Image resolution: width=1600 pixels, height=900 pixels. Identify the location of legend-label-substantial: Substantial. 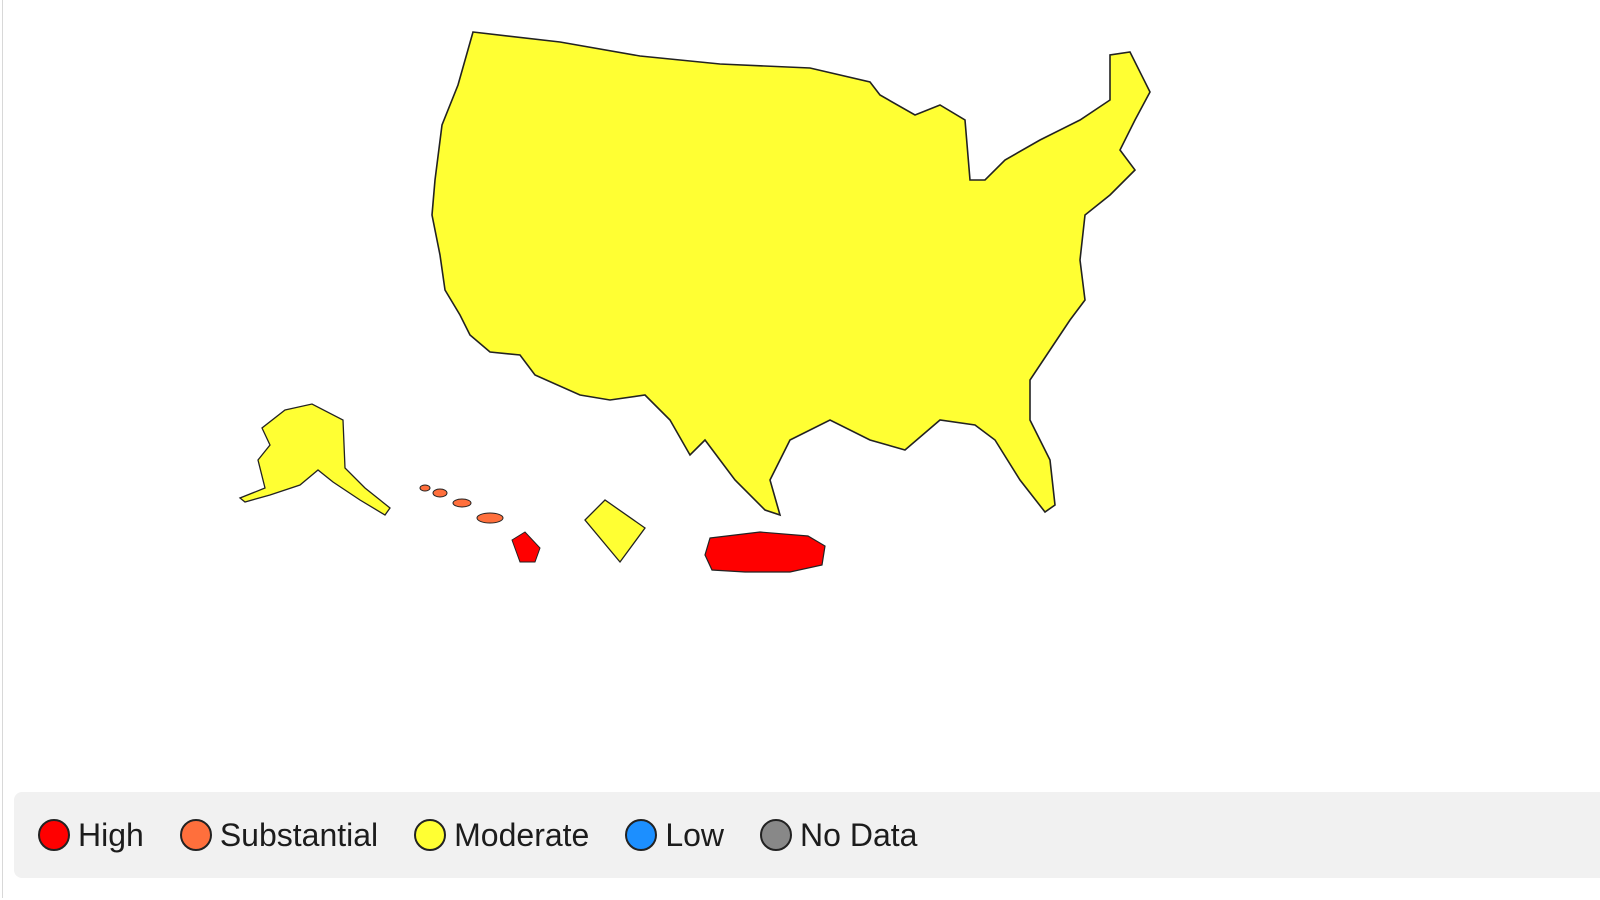
(299, 834).